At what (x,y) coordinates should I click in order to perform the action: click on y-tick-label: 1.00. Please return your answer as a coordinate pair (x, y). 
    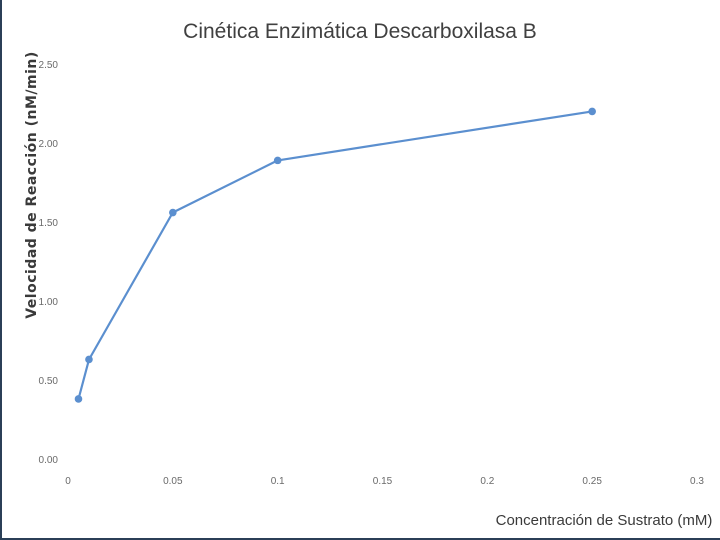
    Looking at the image, I should click on (49, 302).